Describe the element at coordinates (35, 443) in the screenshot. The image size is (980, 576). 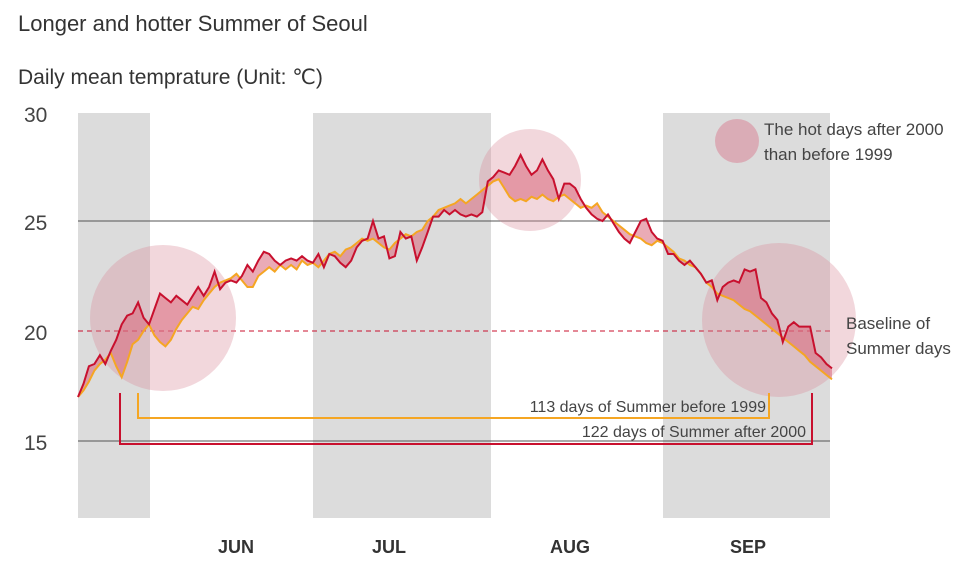
I see `y-tick-label: 15` at that location.